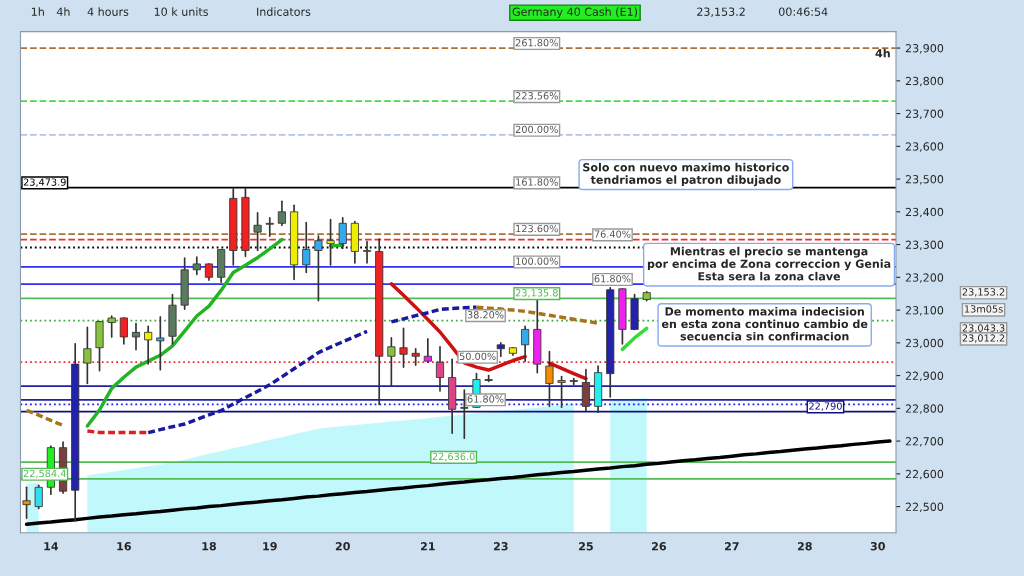 Image resolution: width=1024 pixels, height=576 pixels. Describe the element at coordinates (983, 309) in the screenshot. I see `text: 13m05s` at that location.